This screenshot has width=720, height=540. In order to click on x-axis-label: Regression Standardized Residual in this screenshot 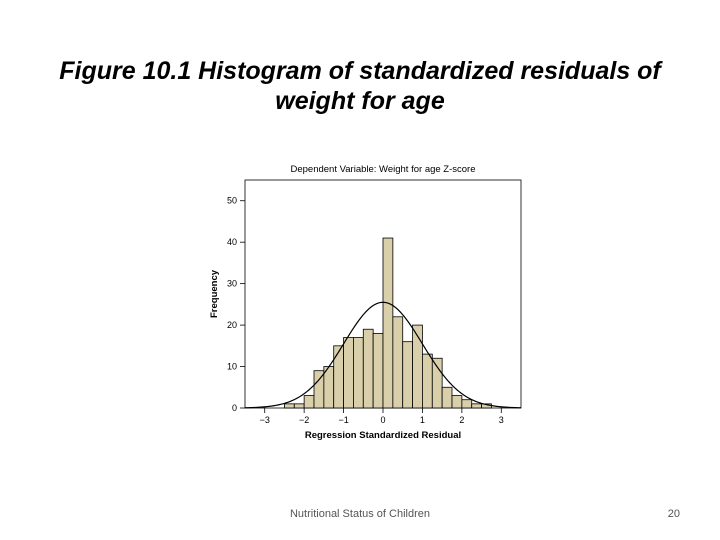, I will do `click(383, 435)`.